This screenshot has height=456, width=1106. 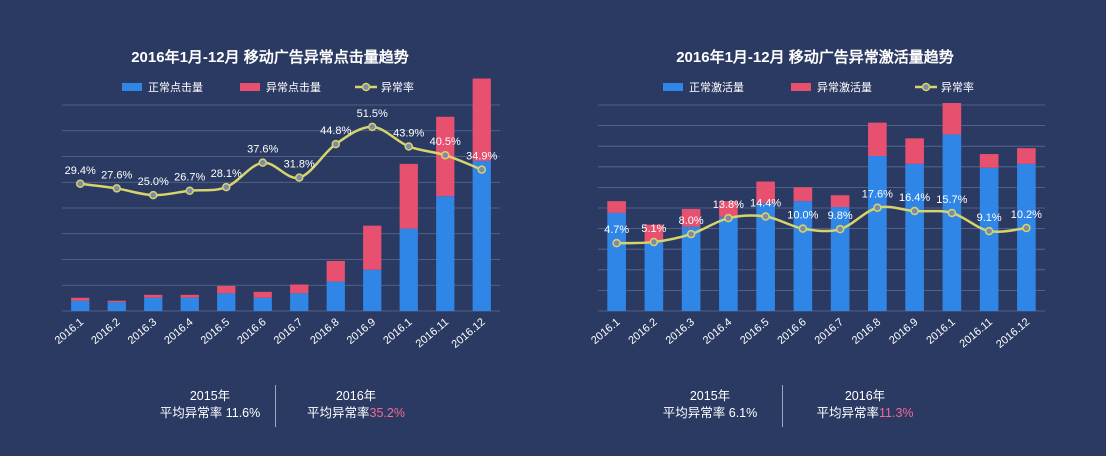 What do you see at coordinates (215, 331) in the screenshot?
I see `click-x-tick-label-5: 2016.5` at bounding box center [215, 331].